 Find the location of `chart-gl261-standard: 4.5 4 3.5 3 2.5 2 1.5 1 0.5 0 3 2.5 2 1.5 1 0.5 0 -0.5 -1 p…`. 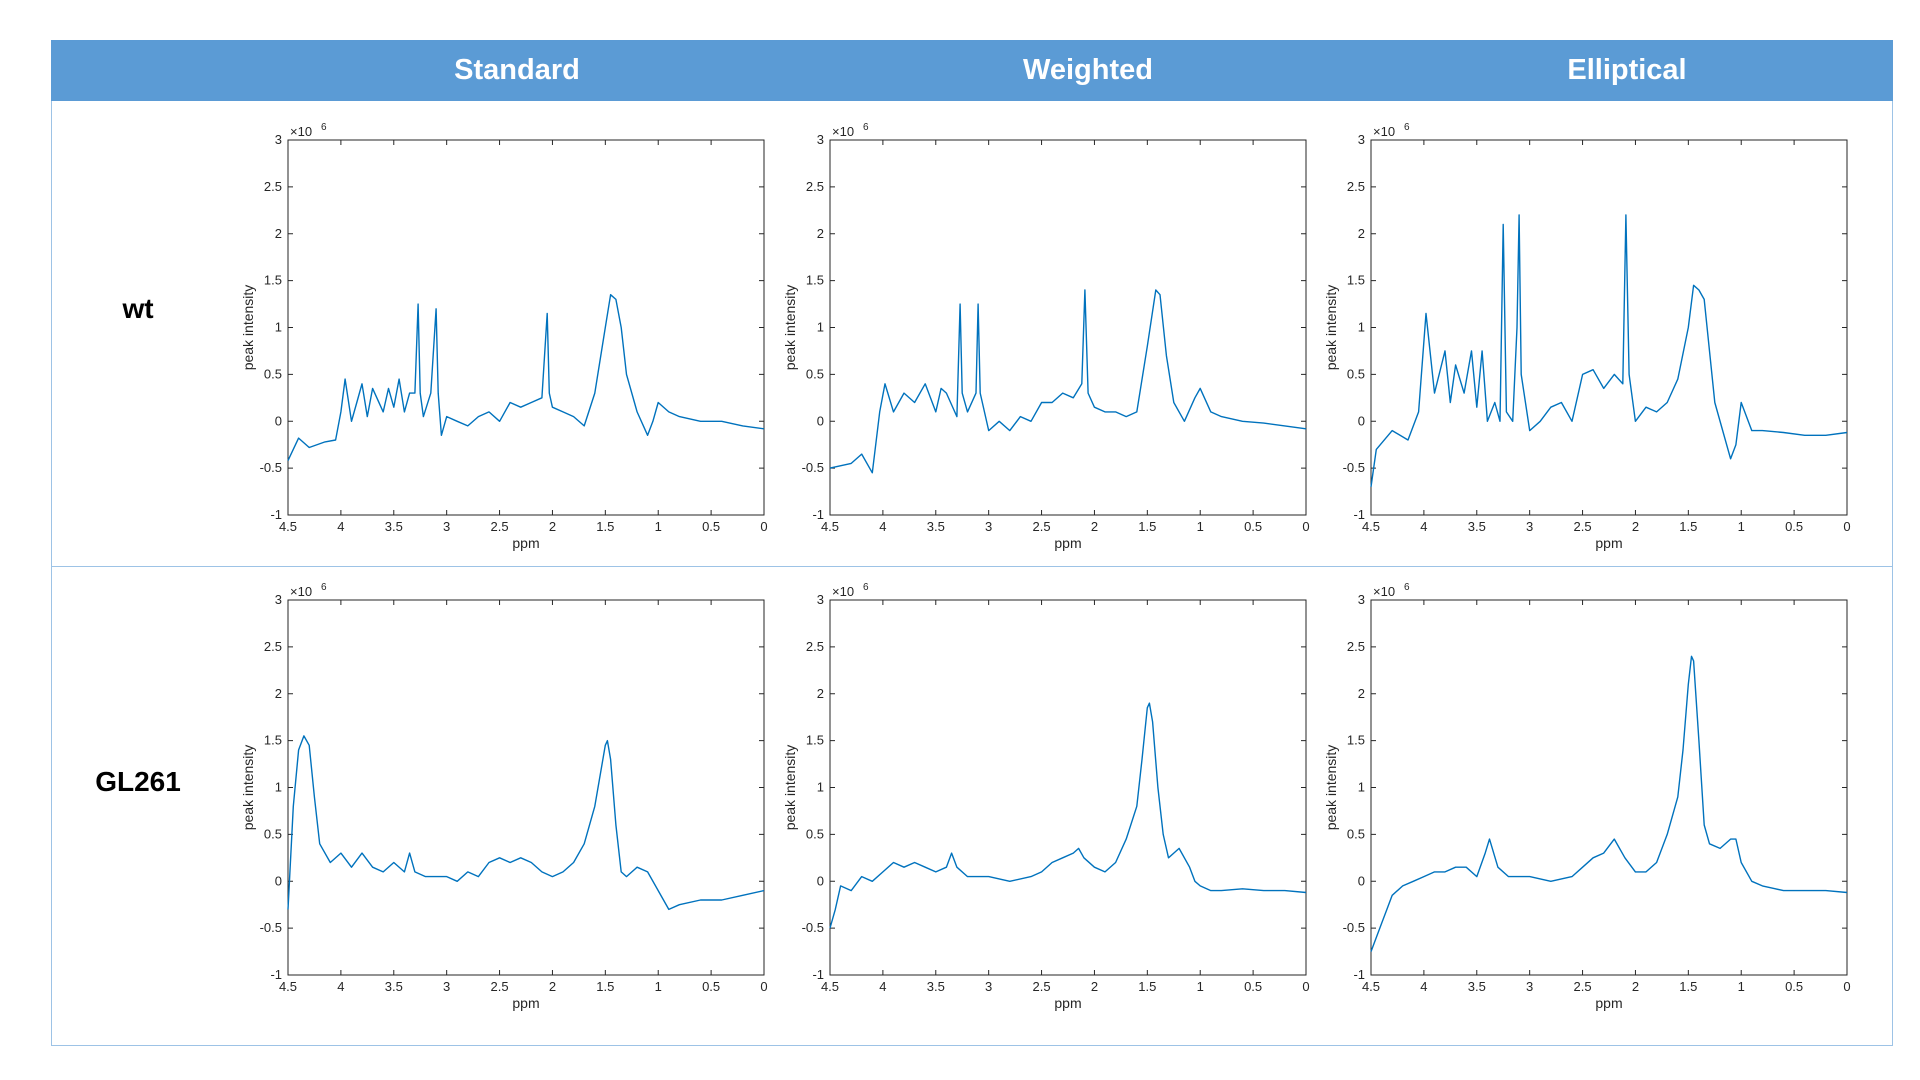

chart-gl261-standard: 4.5 4 3.5 3 2.5 2 1.5 1 0.5 0 3 2.5 2 1.5 1 0.5 0 -0.5 -1 p… is located at coordinates (504, 796).